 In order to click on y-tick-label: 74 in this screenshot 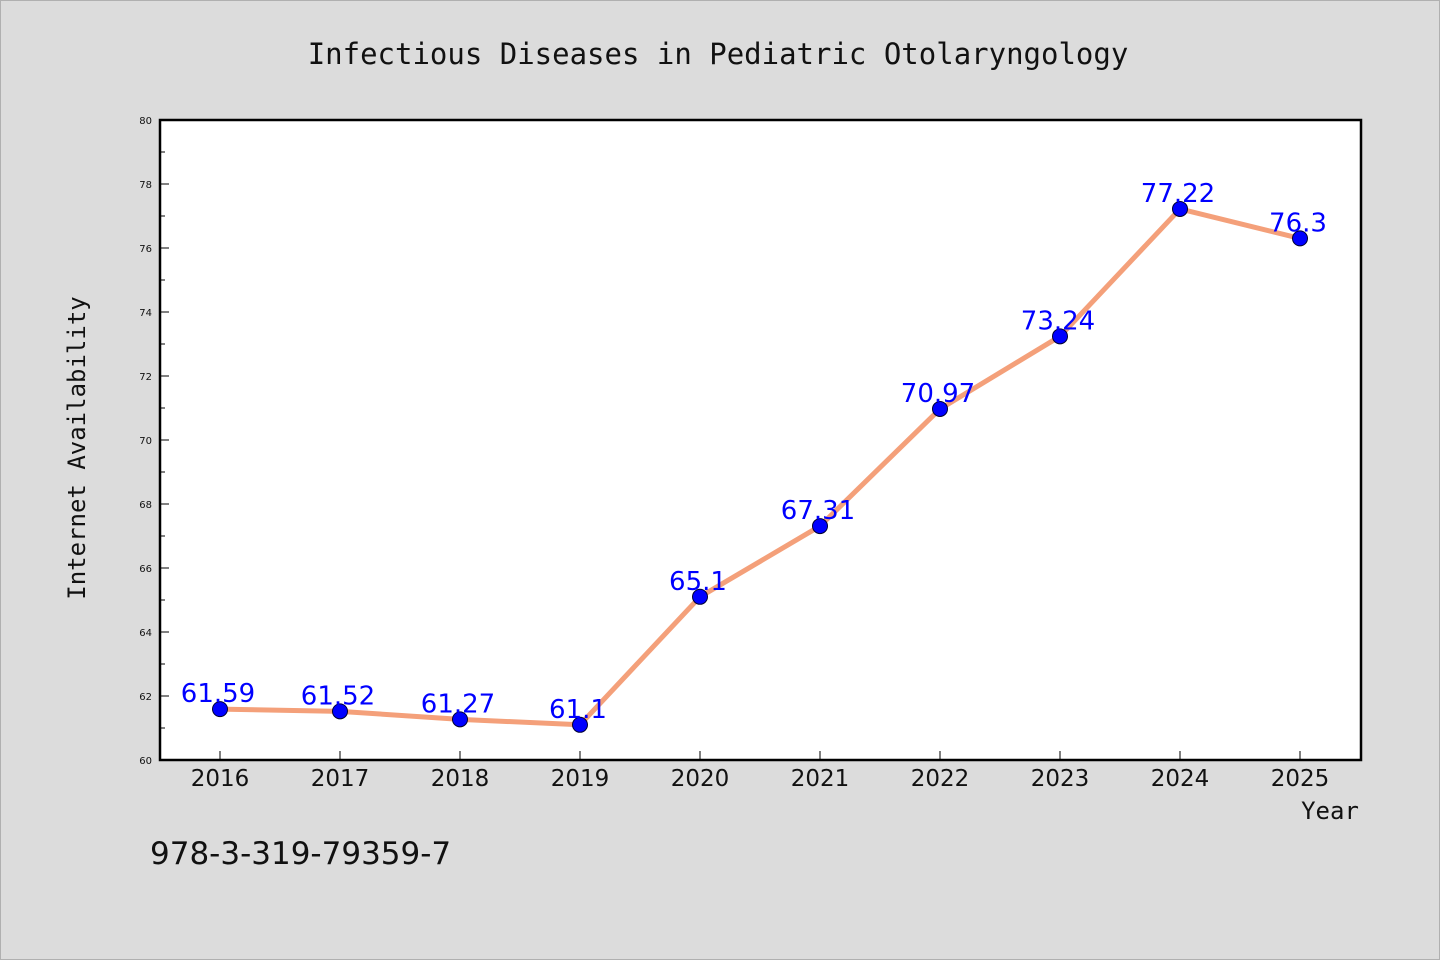, I will do `click(145, 313)`.